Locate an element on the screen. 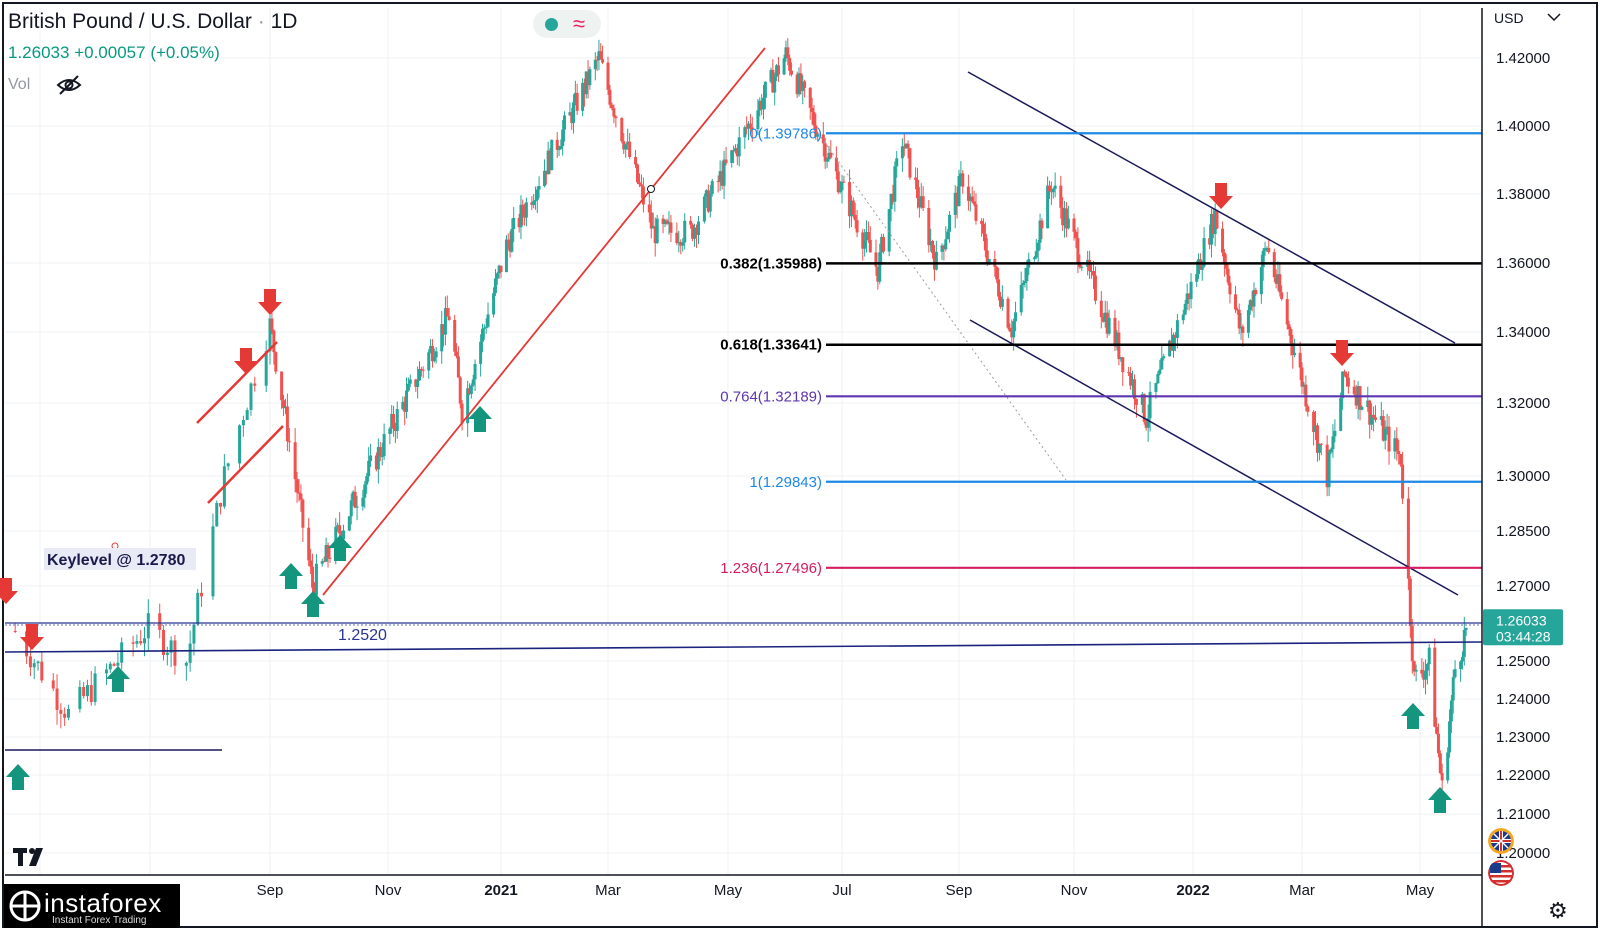 This screenshot has height=930, width=1600. indicator-status-pill: ≈ is located at coordinates (567, 24).